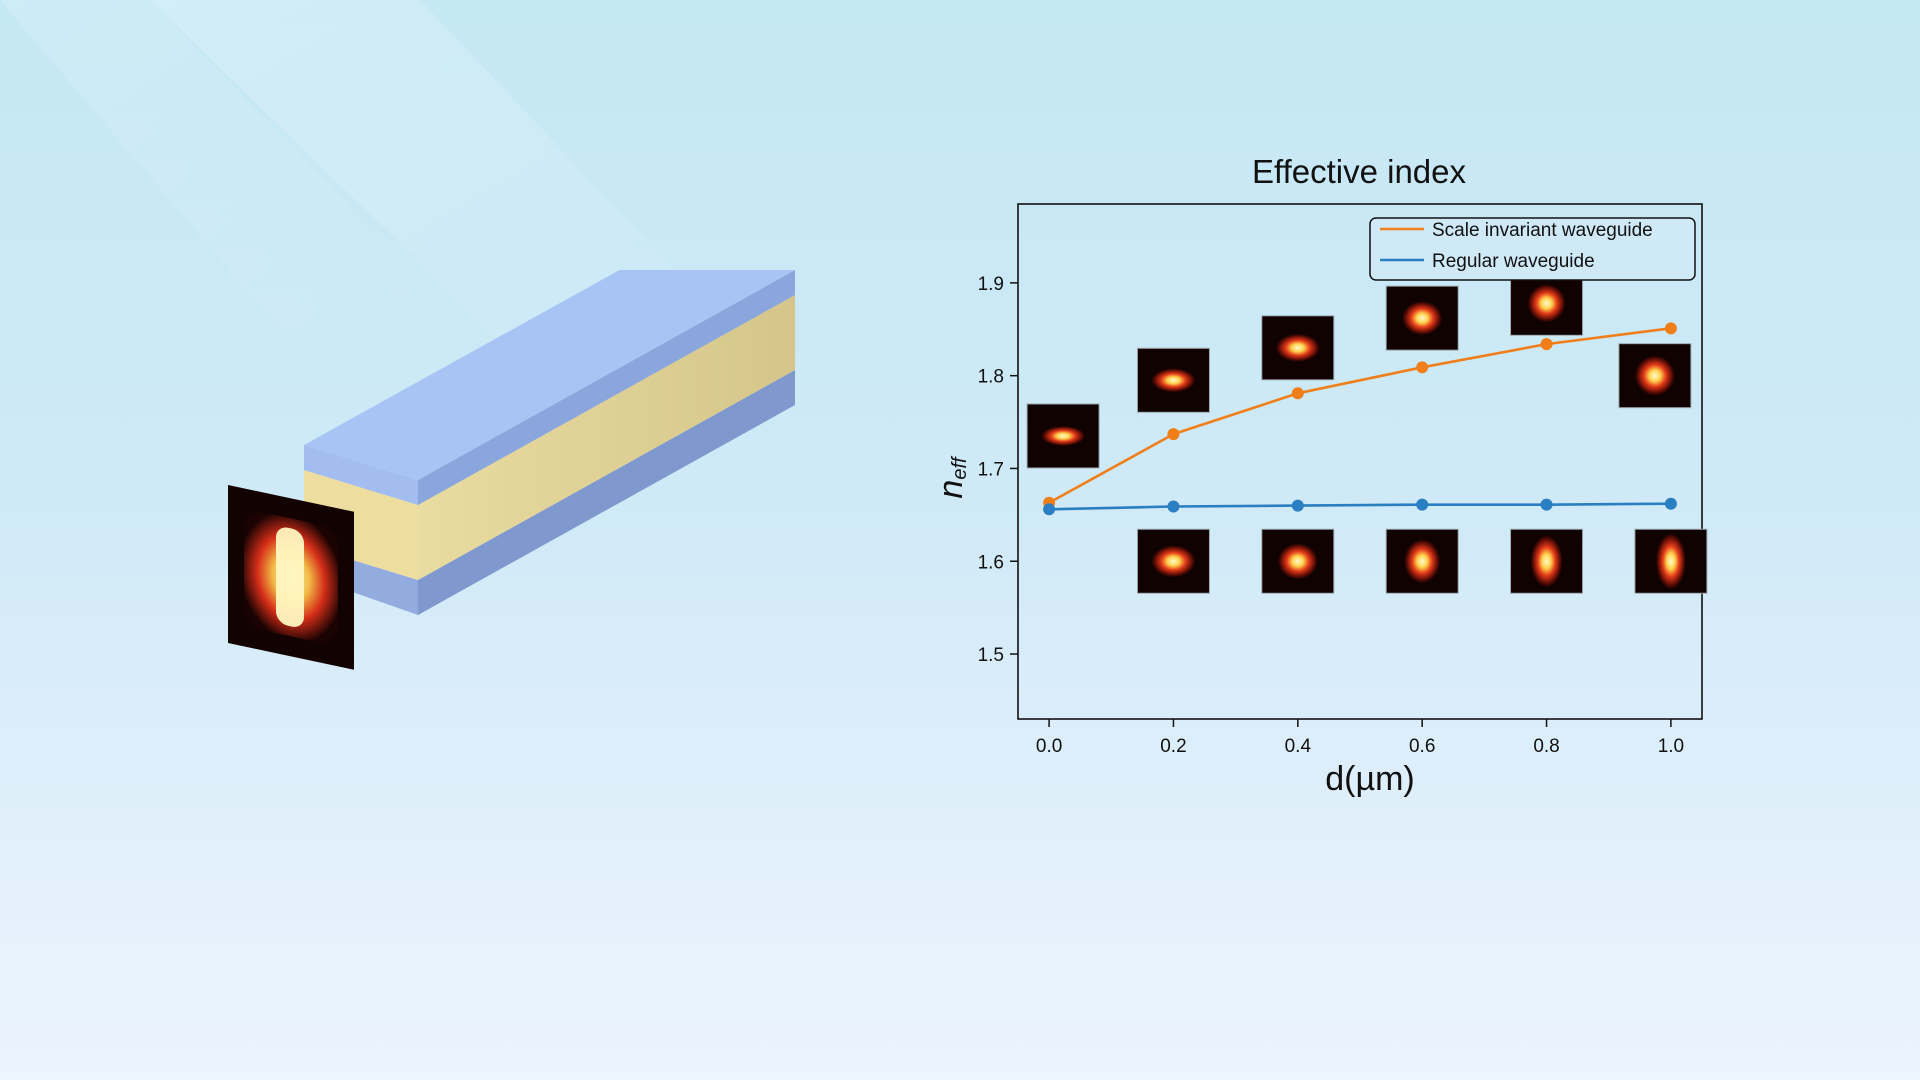 Image resolution: width=1920 pixels, height=1080 pixels. I want to click on legend-box, so click(1532, 249).